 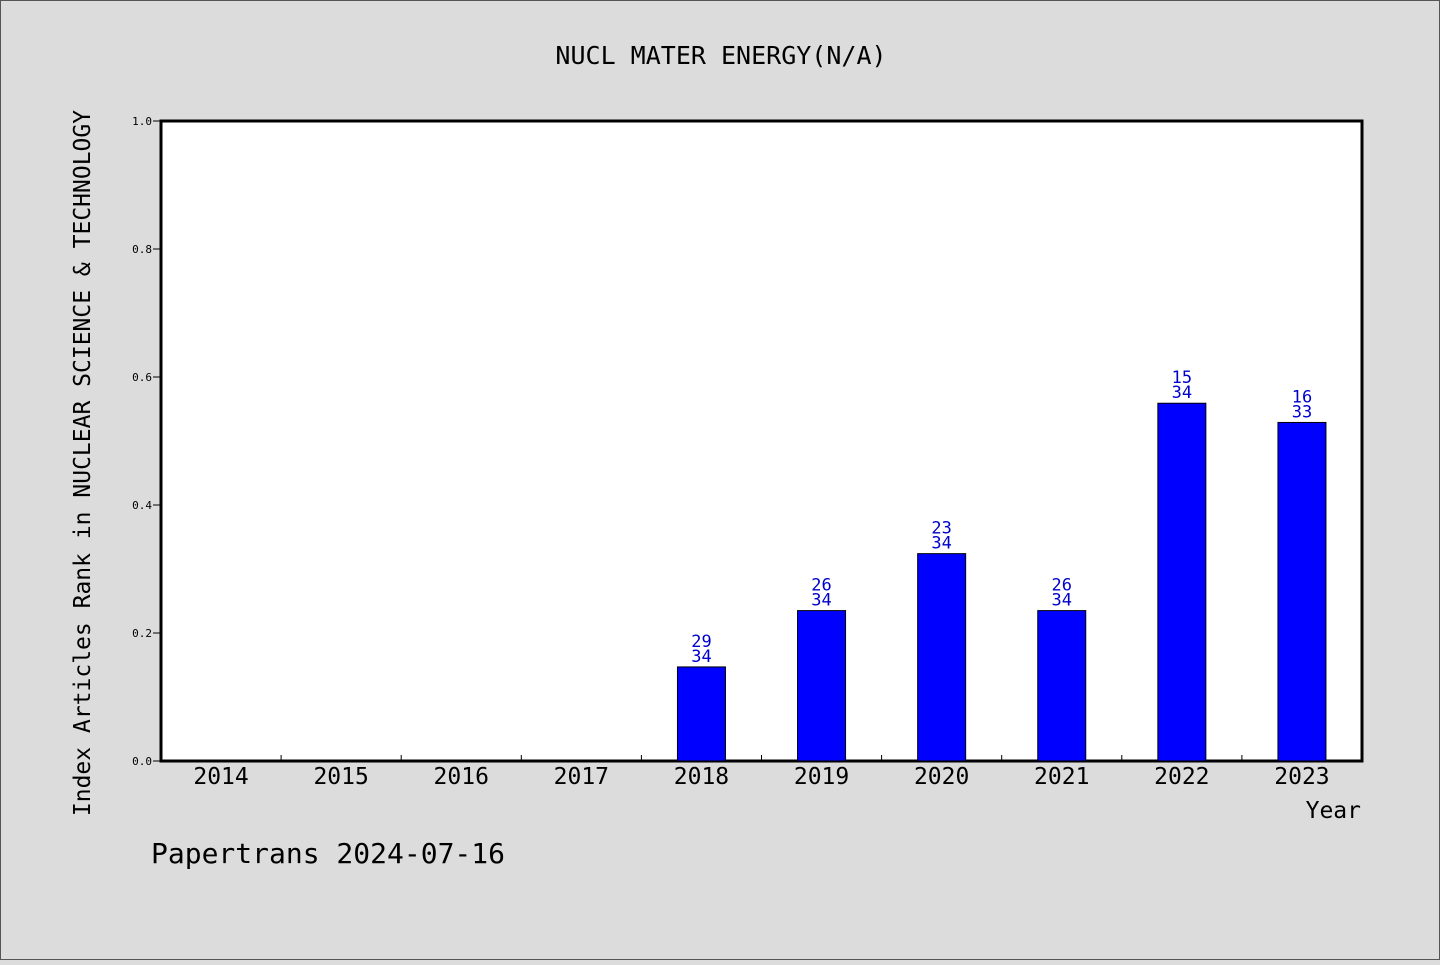 I want to click on x-tick-label: 2018, so click(x=701, y=777).